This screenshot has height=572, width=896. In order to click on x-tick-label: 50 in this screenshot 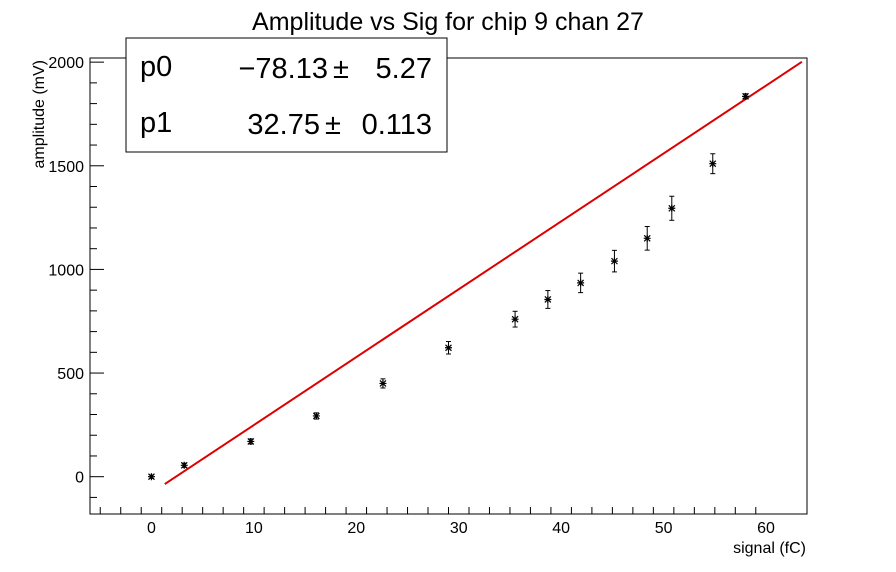, I will do `click(664, 528)`.